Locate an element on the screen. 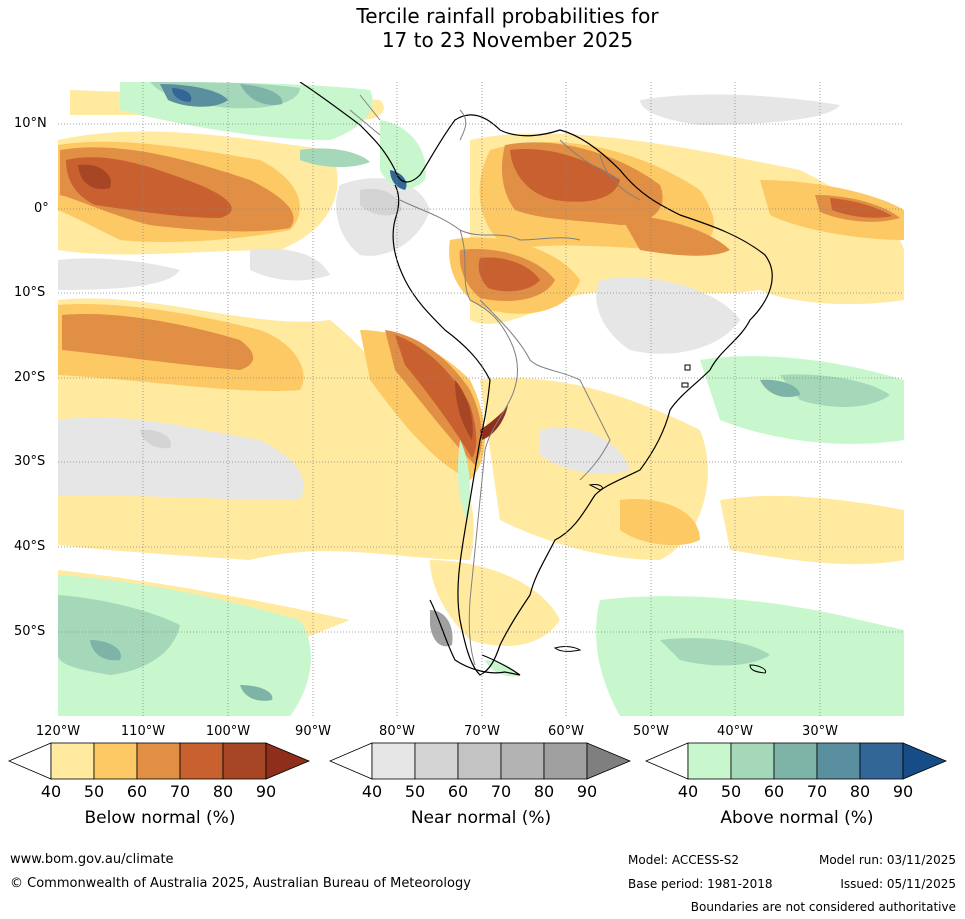 The image size is (965, 919). near-colorbar-tick: 50 is located at coordinates (415, 791).